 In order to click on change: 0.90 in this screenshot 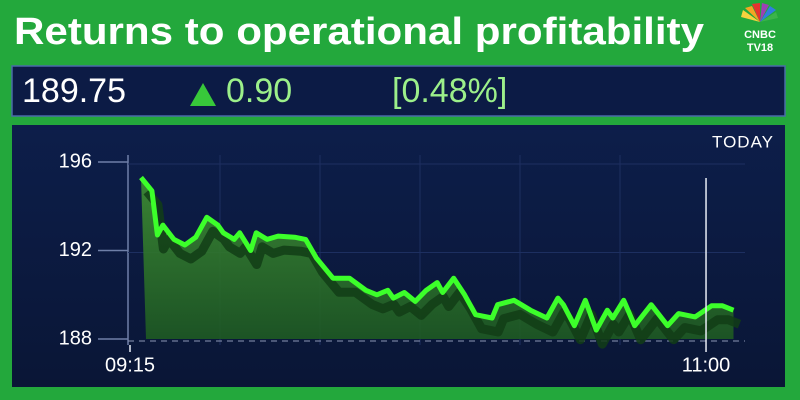, I will do `click(259, 91)`.